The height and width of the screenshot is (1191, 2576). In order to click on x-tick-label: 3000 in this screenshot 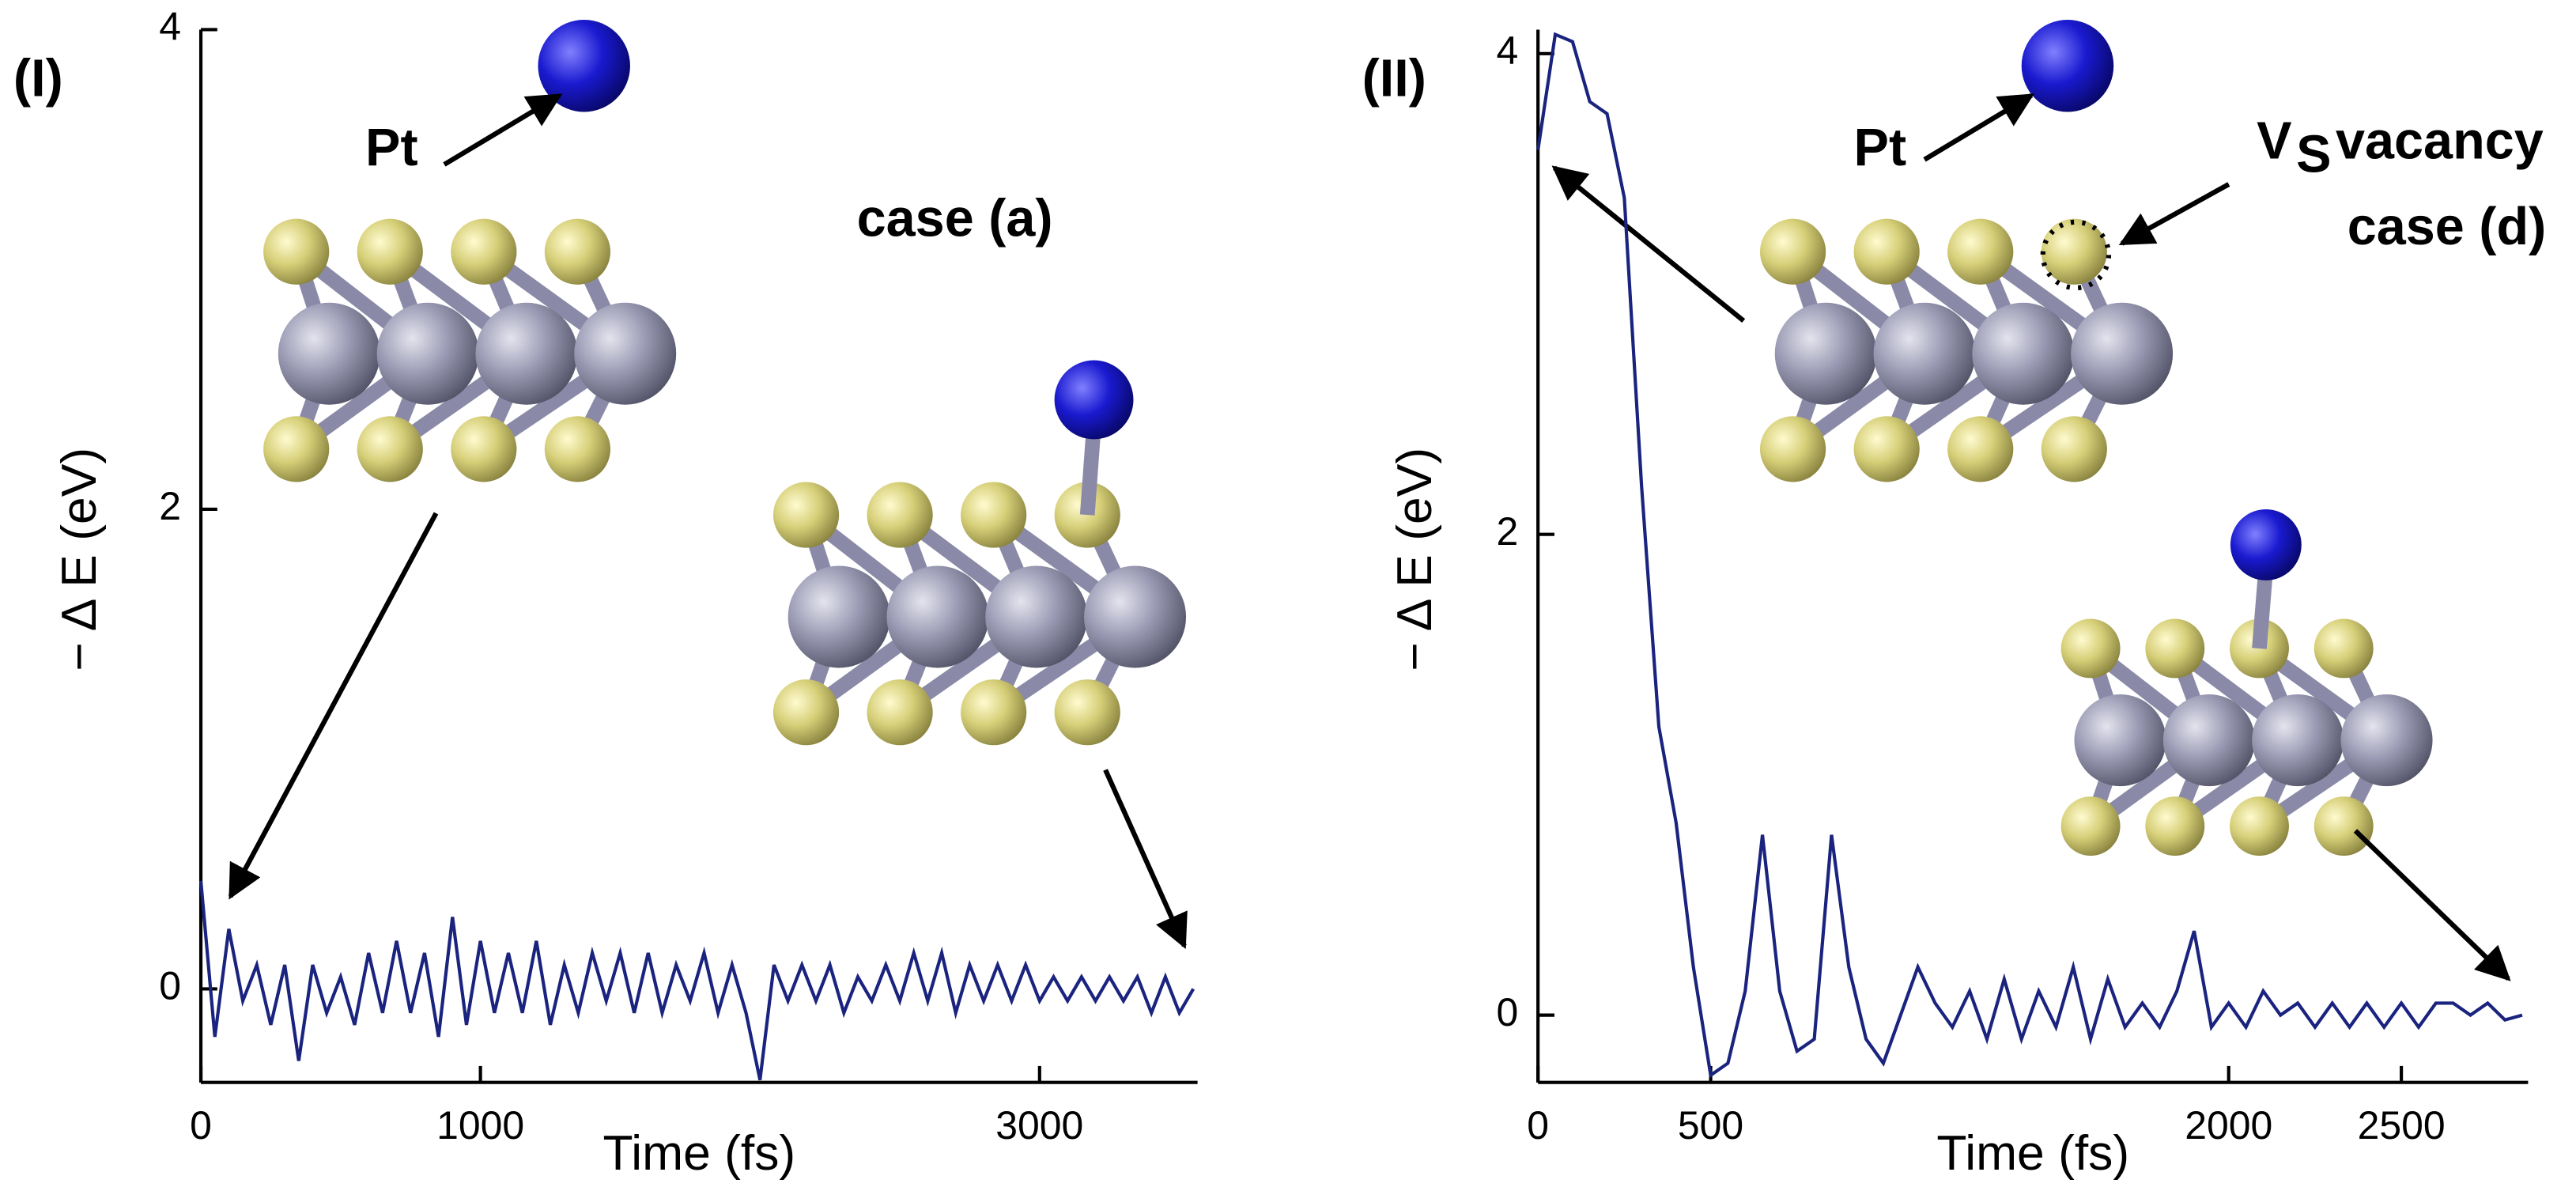, I will do `click(1039, 1125)`.